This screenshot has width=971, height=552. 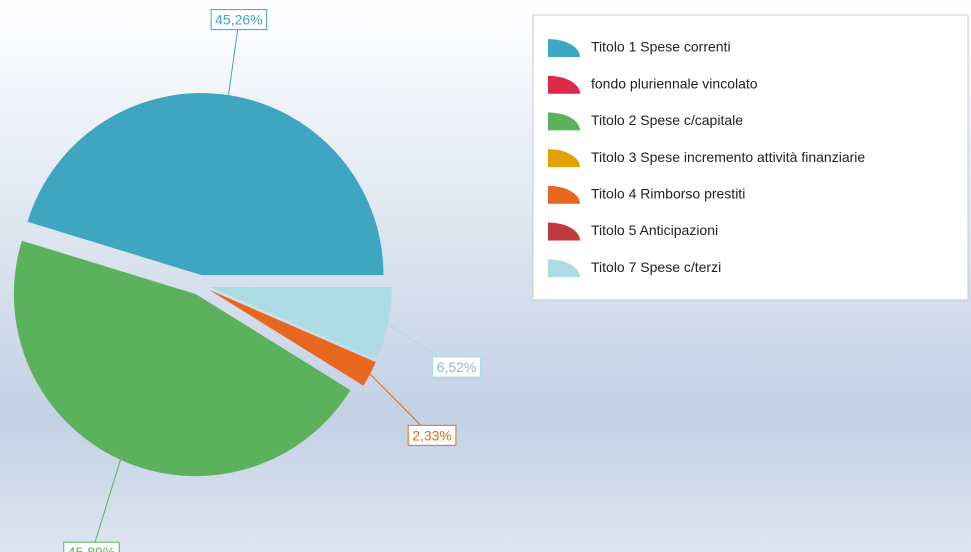 I want to click on legend-label: fondo pluriennale vincolato, so click(x=674, y=83).